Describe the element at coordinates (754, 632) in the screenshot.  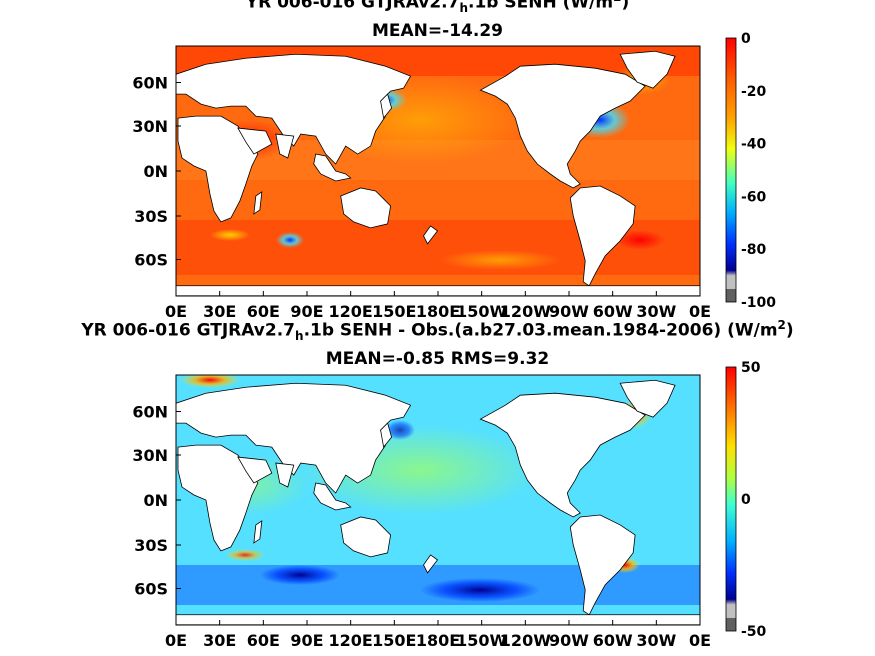
I see `panel2-colorbar-tick-label: -50` at that location.